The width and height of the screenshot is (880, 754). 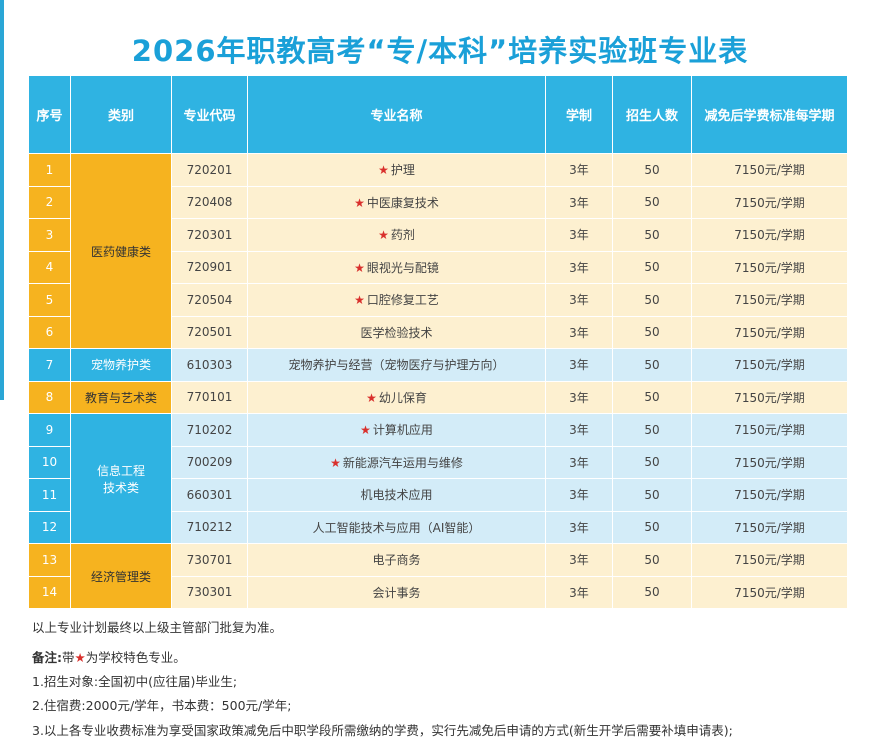 I want to click on cell-no: 4, so click(x=49, y=267).